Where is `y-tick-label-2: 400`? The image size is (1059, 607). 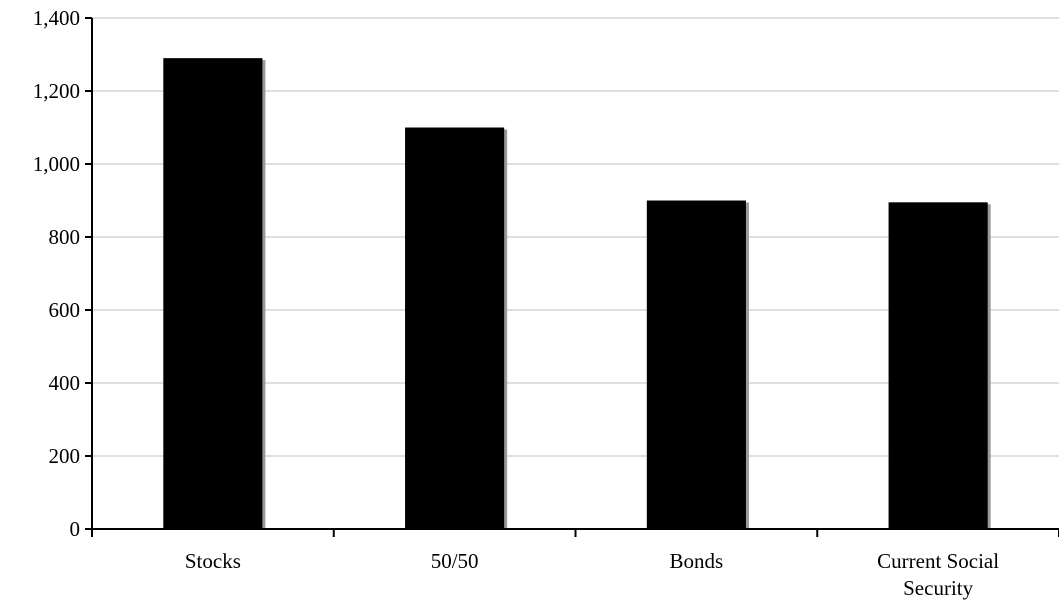 y-tick-label-2: 400 is located at coordinates (65, 383).